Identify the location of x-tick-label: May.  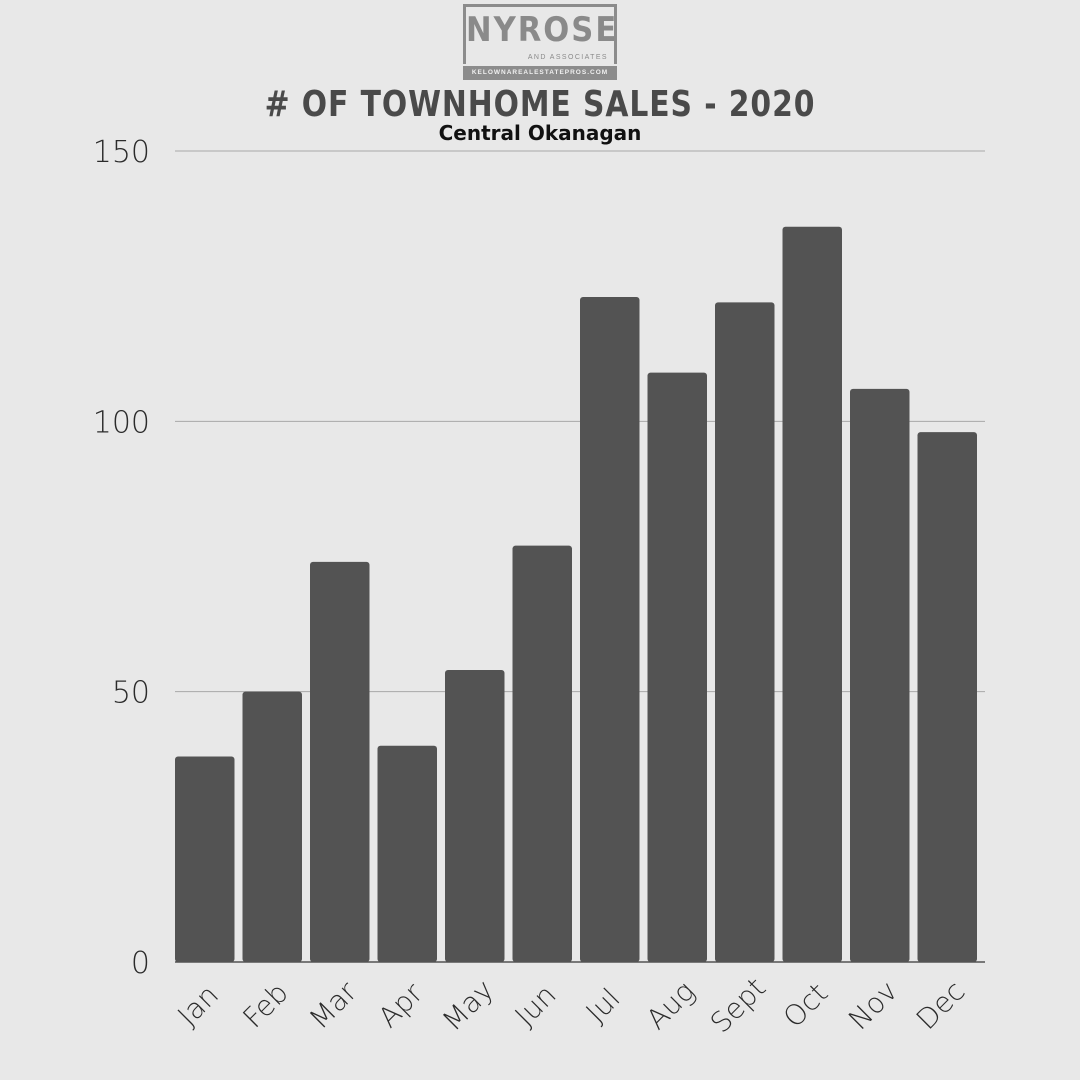
(468, 1005).